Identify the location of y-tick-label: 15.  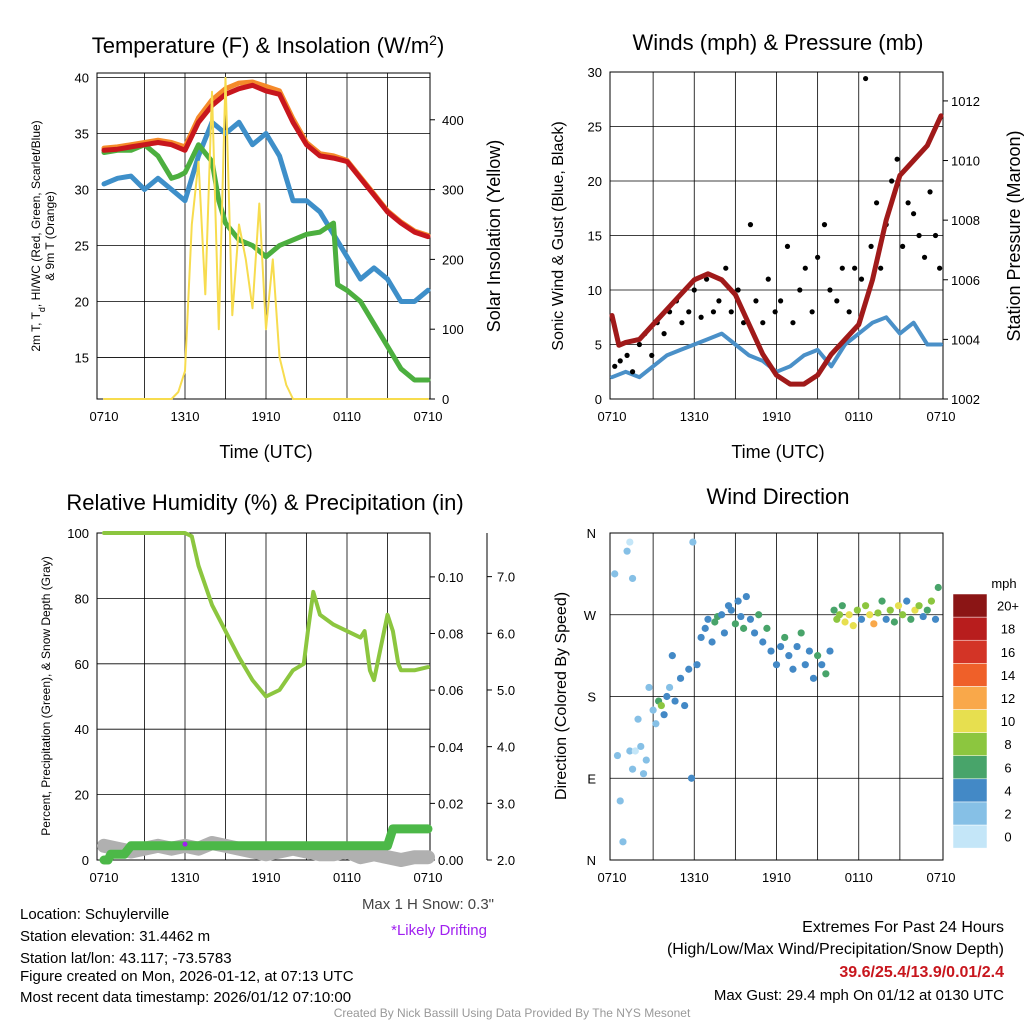
(595, 236).